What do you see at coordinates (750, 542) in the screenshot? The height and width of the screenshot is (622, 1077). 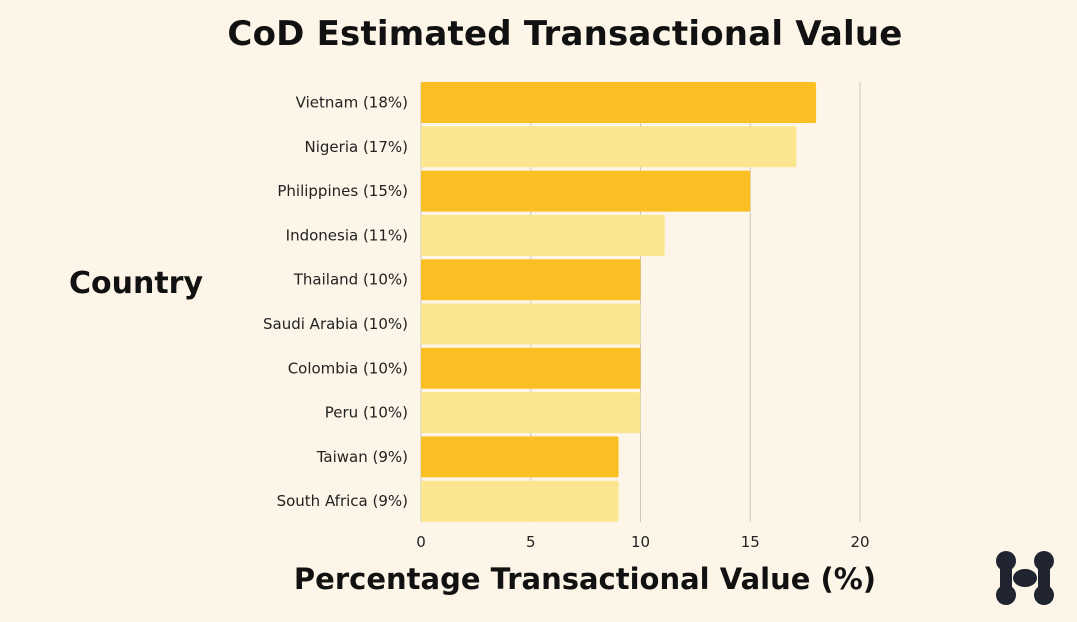 I see `x-tick-label: 15` at bounding box center [750, 542].